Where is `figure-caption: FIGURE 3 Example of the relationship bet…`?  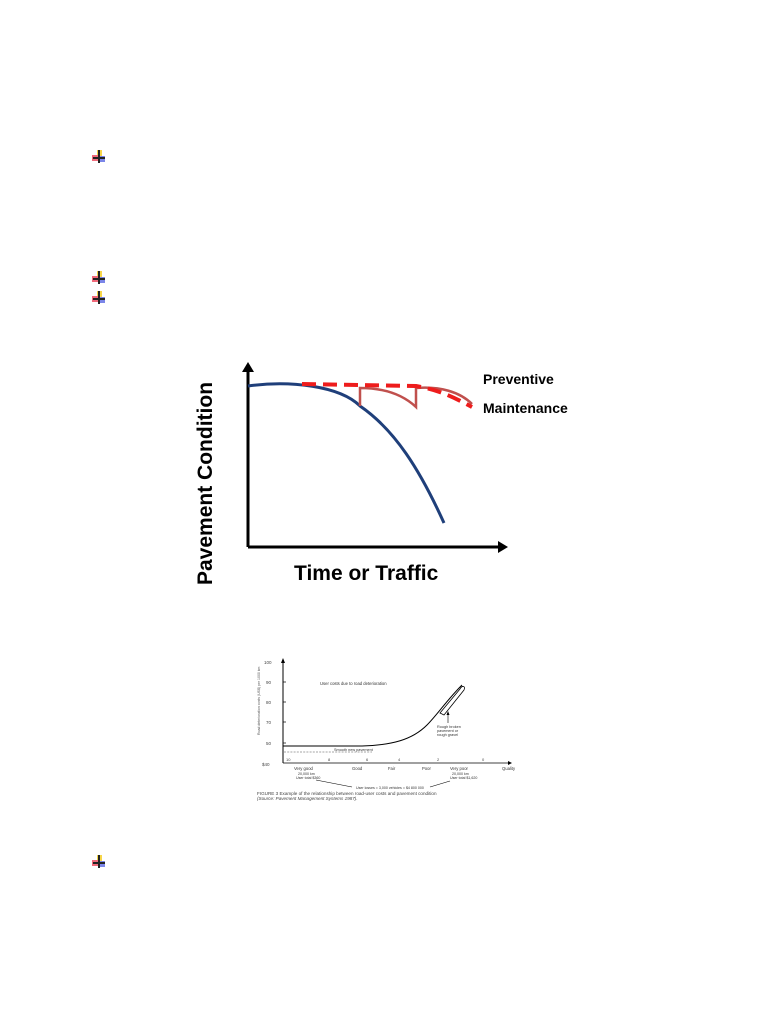
figure-caption: FIGURE 3 Example of the relationship bet… is located at coordinates (347, 793).